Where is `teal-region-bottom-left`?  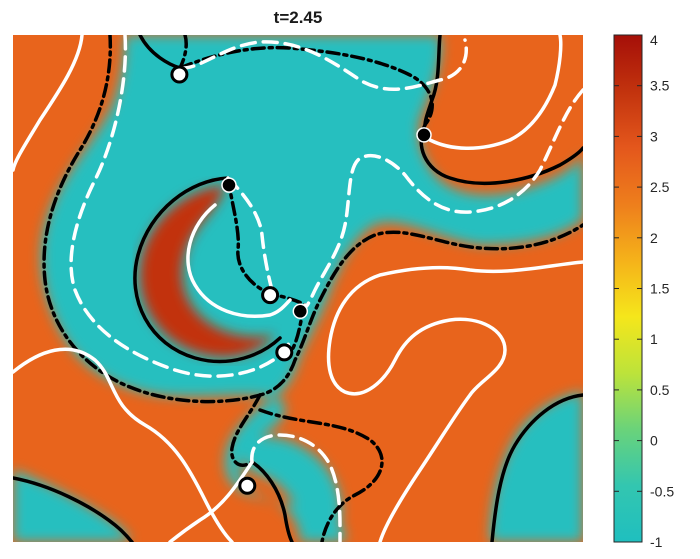
teal-region-bottom-left is located at coordinates (71, 506).